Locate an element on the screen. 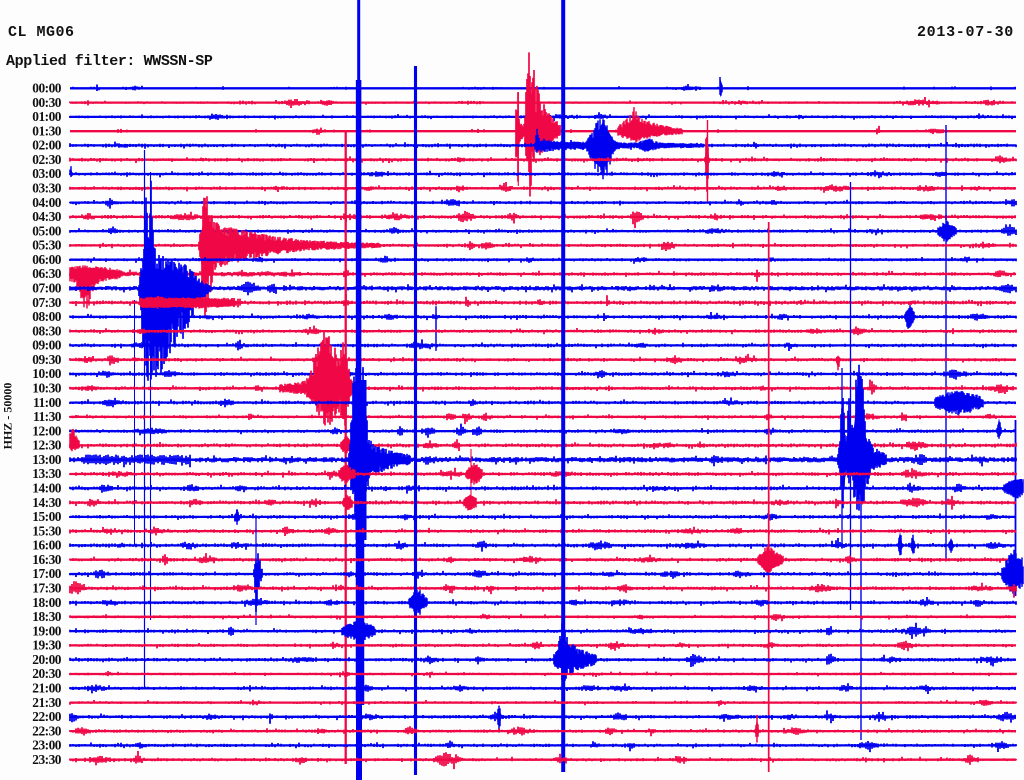  svg-text: 03:00 is located at coordinates (47, 173).